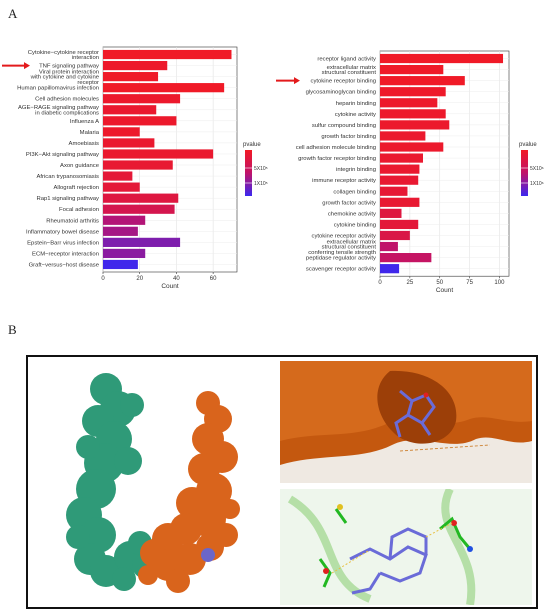 The height and width of the screenshot is (615, 550). Describe the element at coordinates (341, 259) in the screenshot. I see `category-label: peptidase regulator activity` at that location.